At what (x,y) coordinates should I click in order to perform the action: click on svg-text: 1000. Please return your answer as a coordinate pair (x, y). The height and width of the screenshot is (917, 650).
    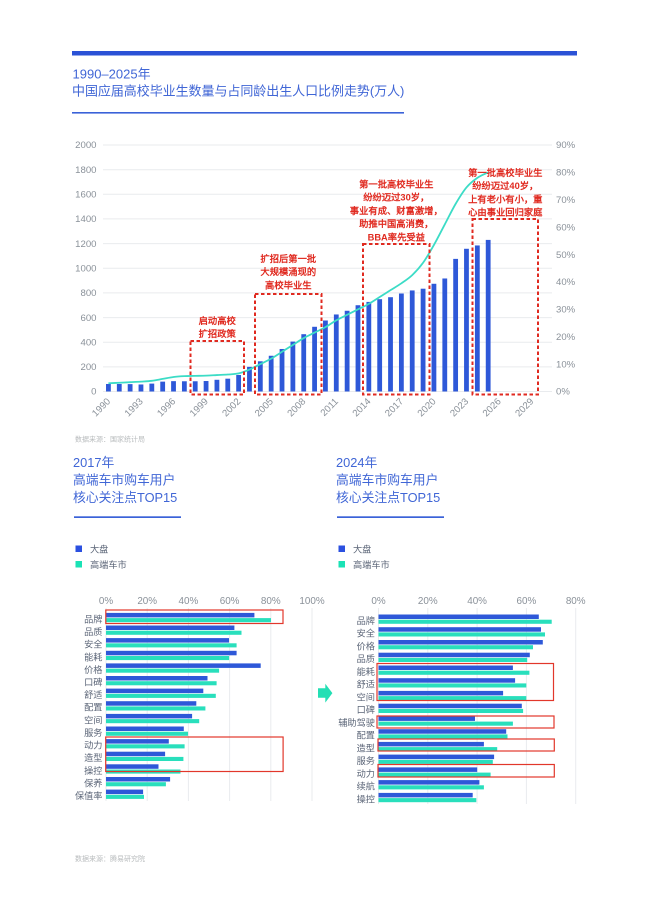
    Looking at the image, I should click on (85, 268).